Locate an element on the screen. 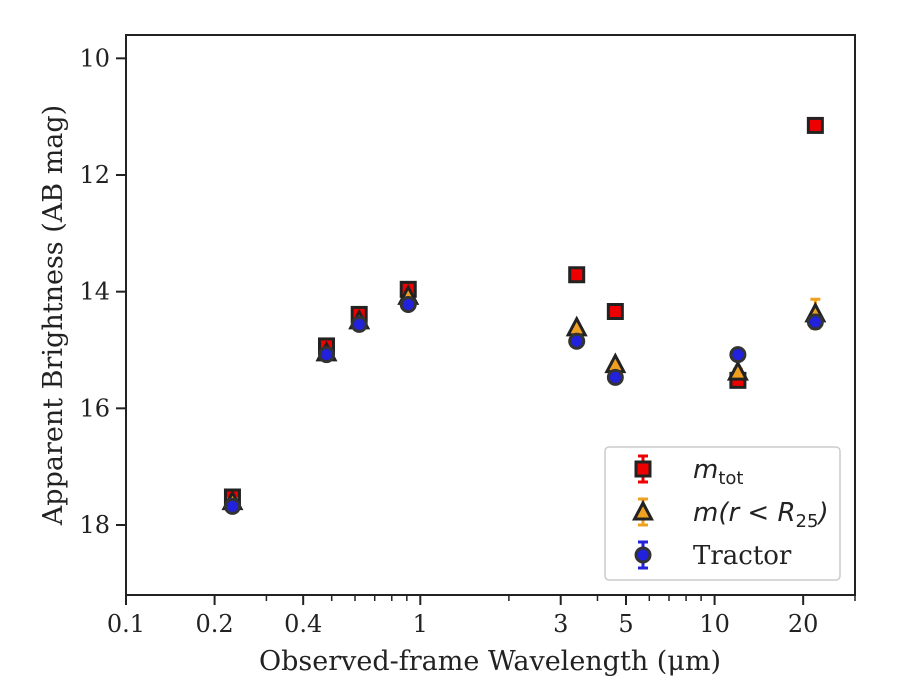  y-axis-label: Apparent Brightness (AB mag) is located at coordinates (53, 315).